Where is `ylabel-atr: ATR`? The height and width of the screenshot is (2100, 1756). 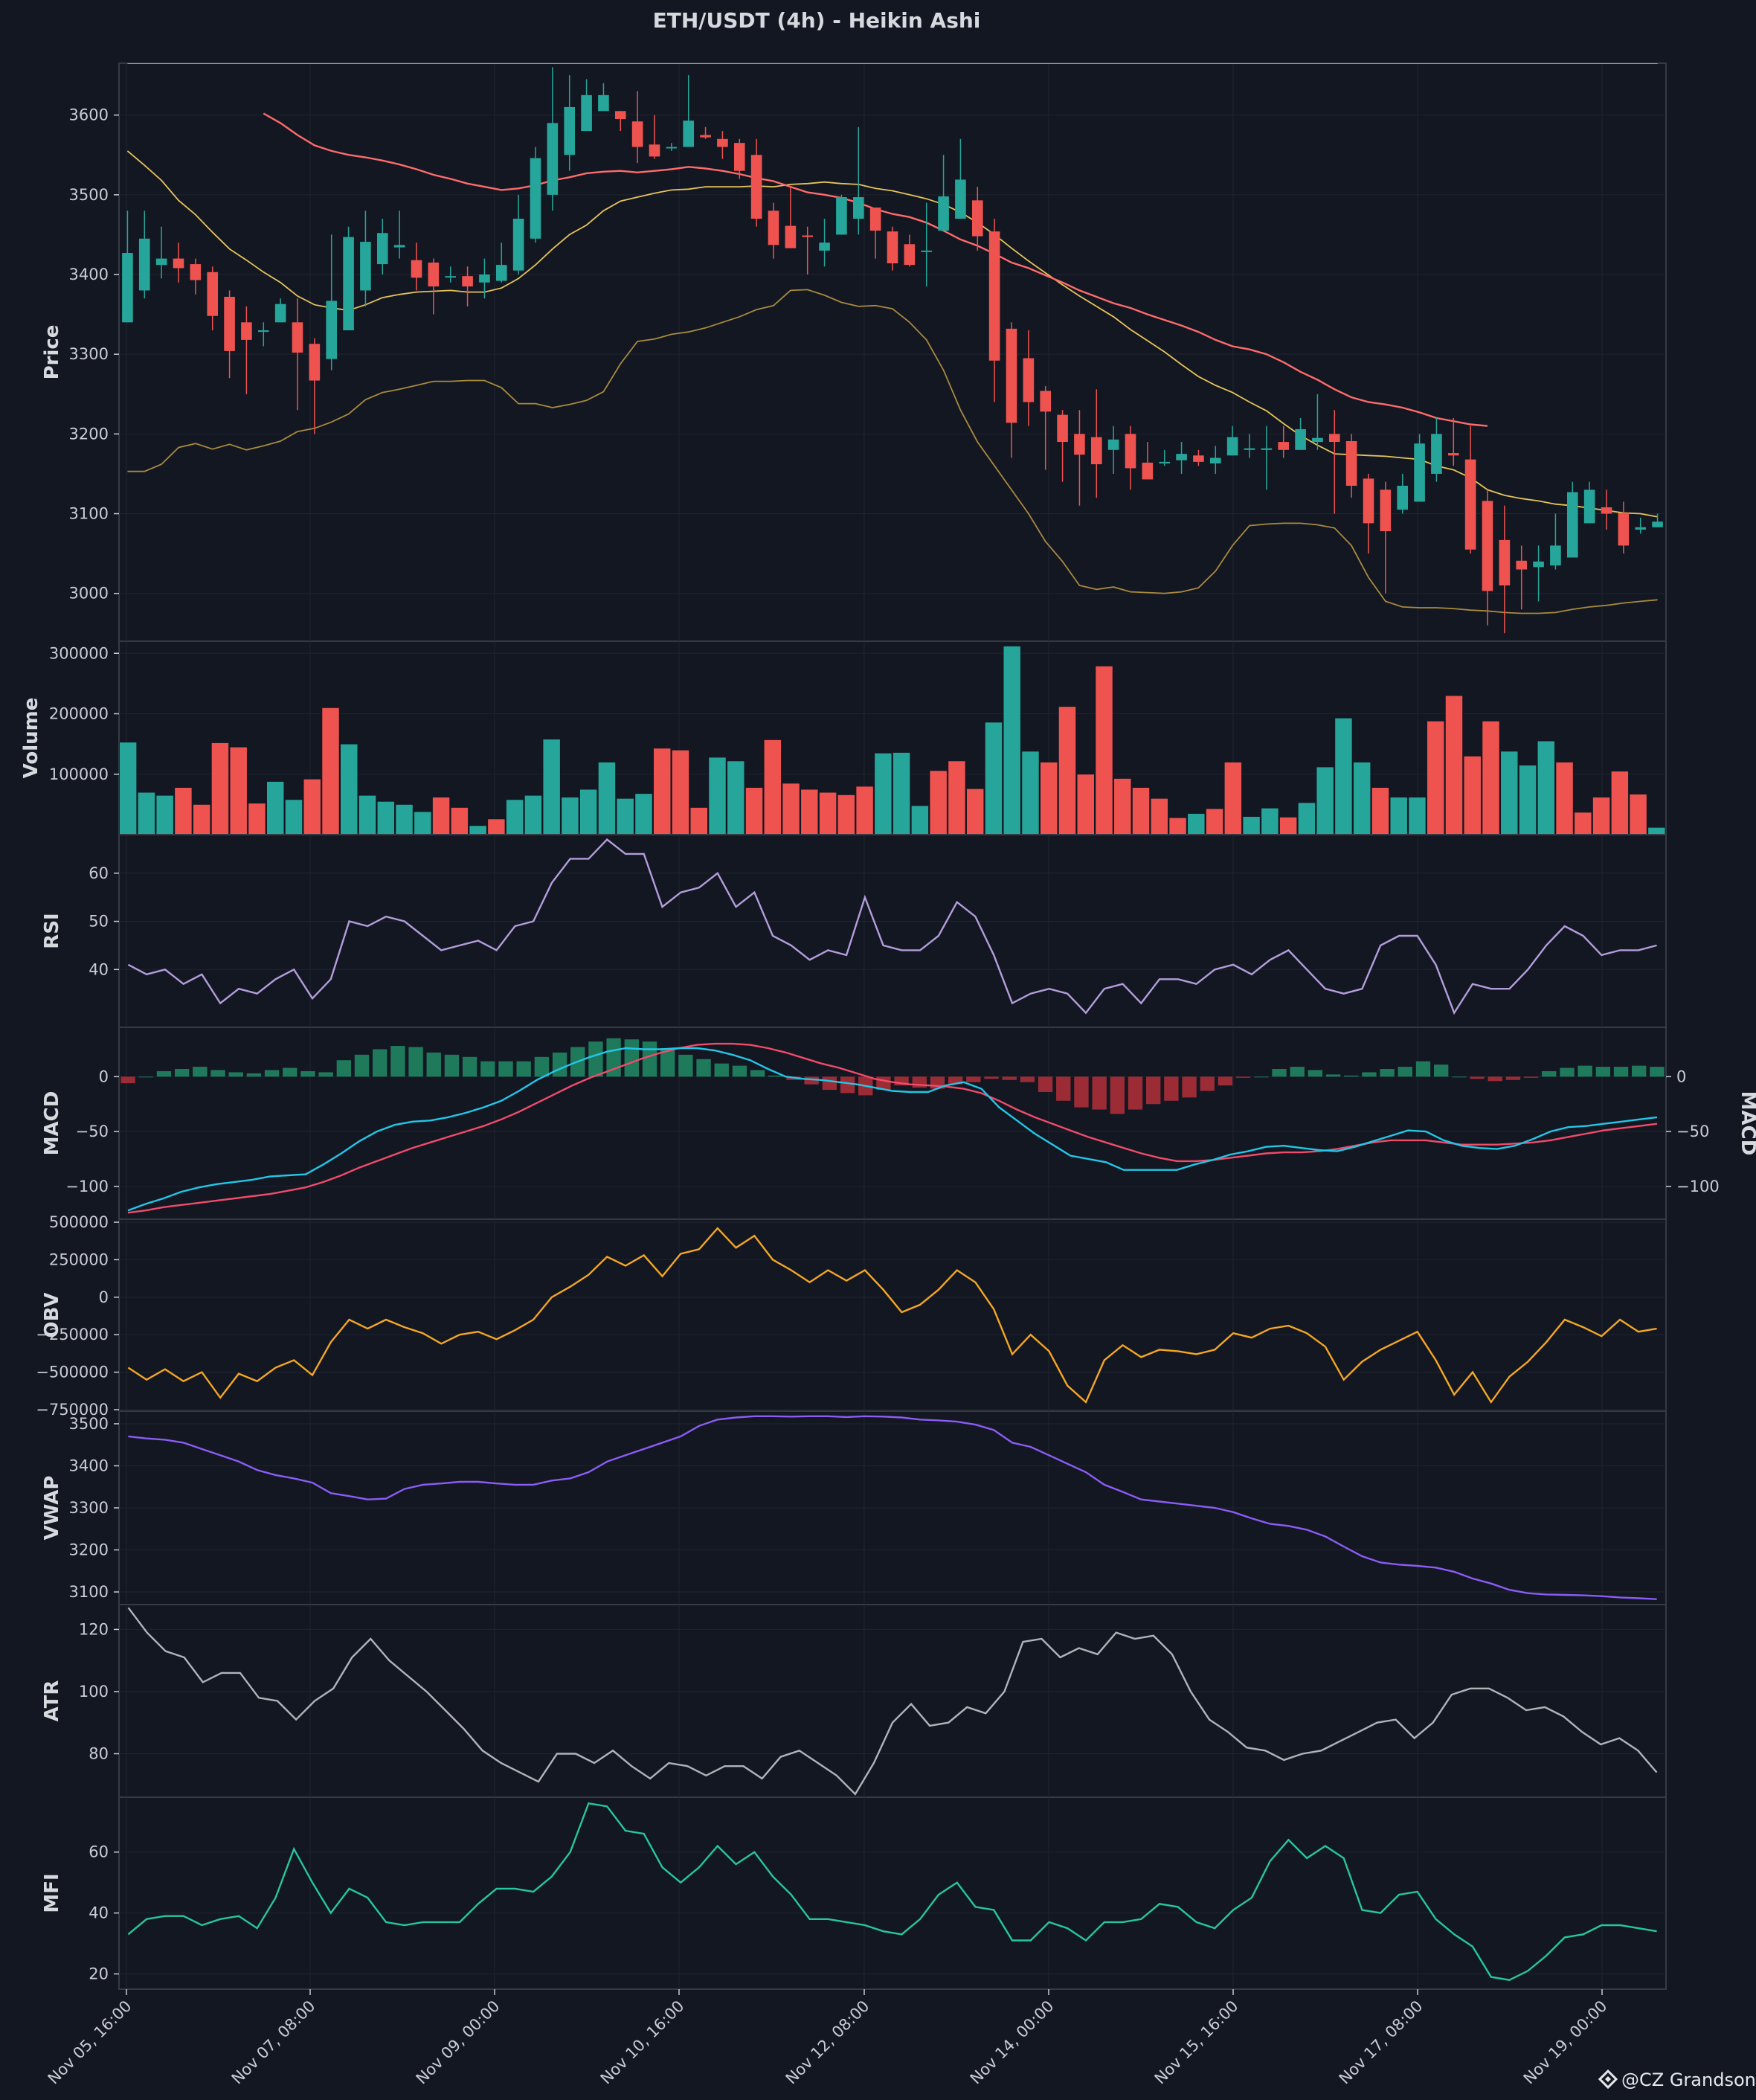 ylabel-atr: ATR is located at coordinates (52, 1701).